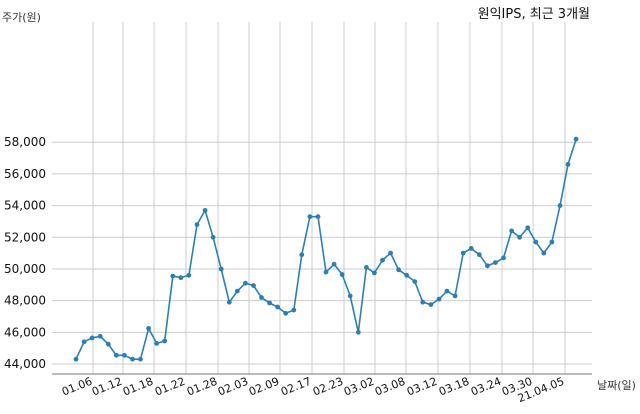 This screenshot has width=640, height=414. I want to click on x-tick-label: 01.22, so click(170, 387).